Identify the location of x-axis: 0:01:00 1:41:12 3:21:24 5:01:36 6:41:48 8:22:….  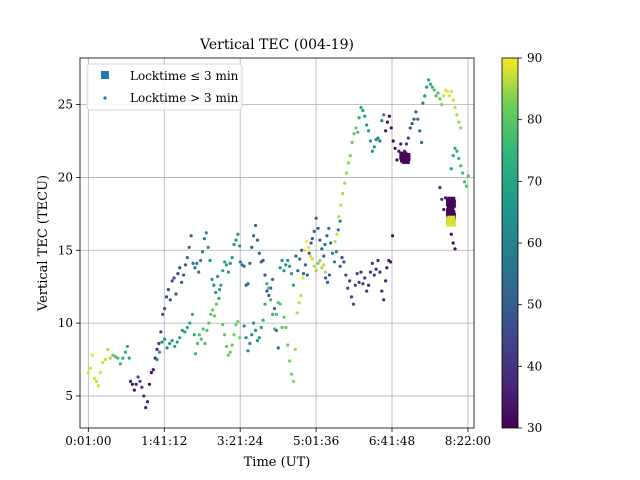
(278, 438).